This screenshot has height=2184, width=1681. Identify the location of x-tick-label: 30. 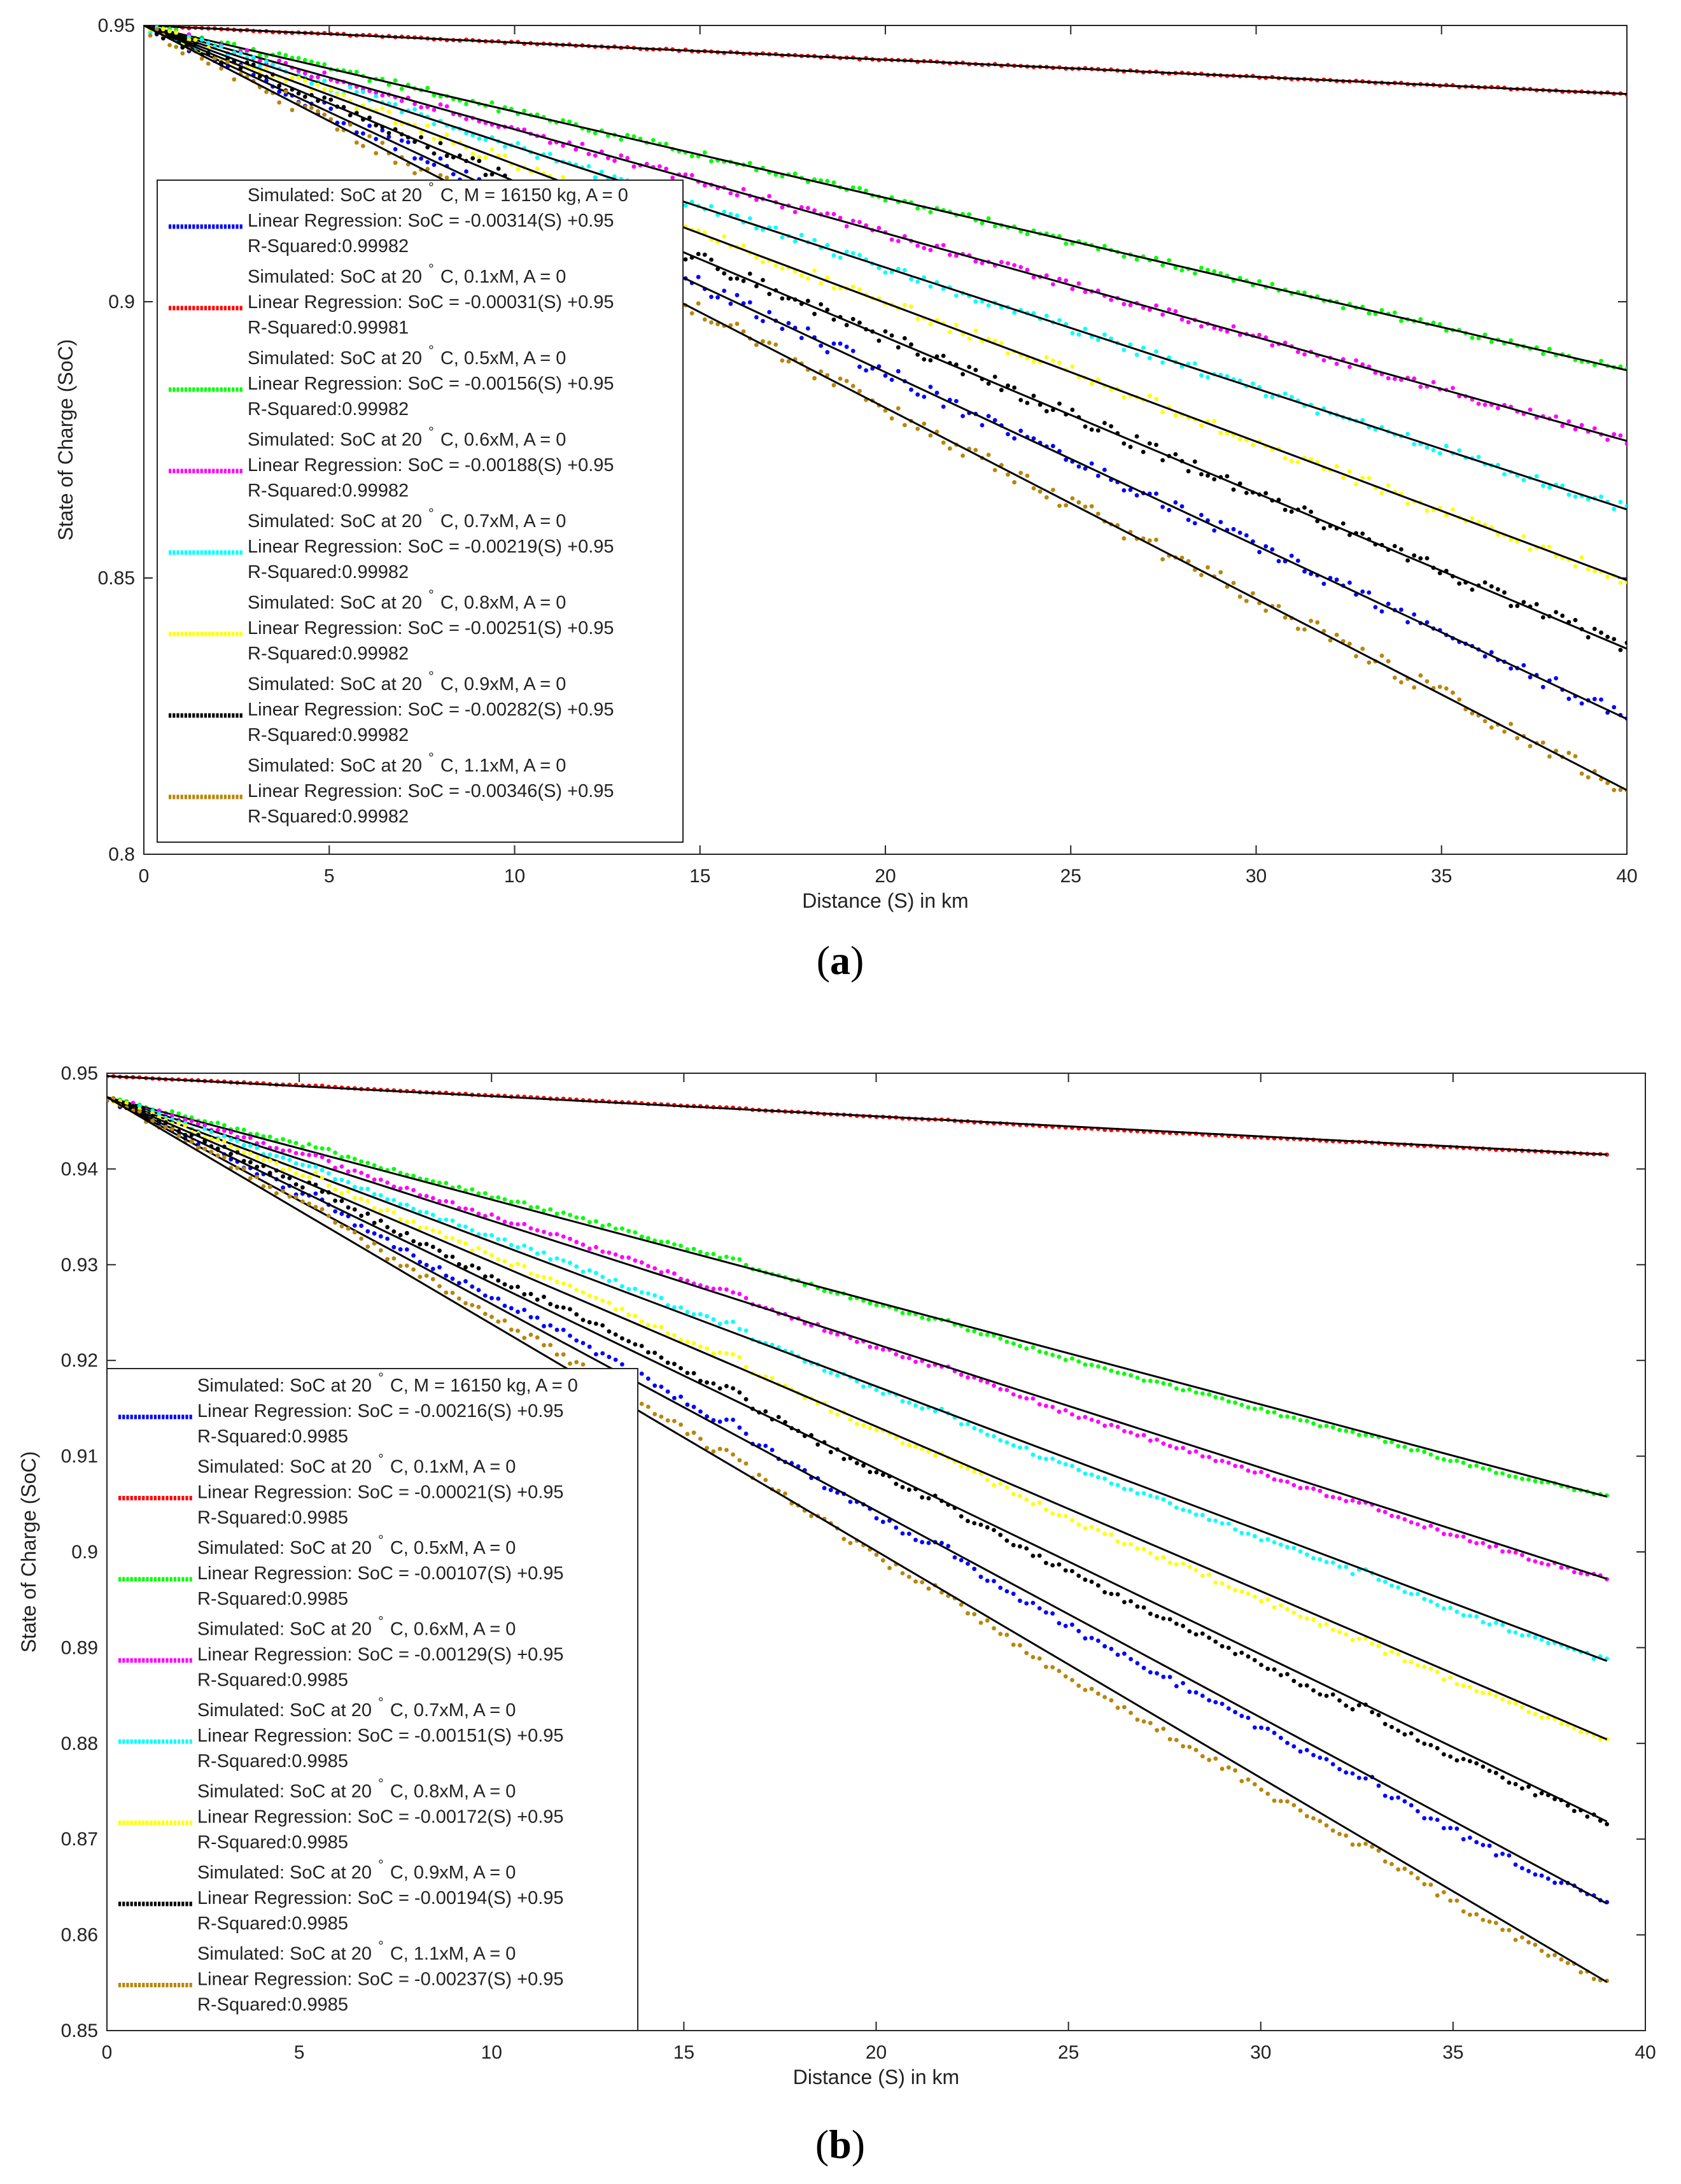
(1256, 876).